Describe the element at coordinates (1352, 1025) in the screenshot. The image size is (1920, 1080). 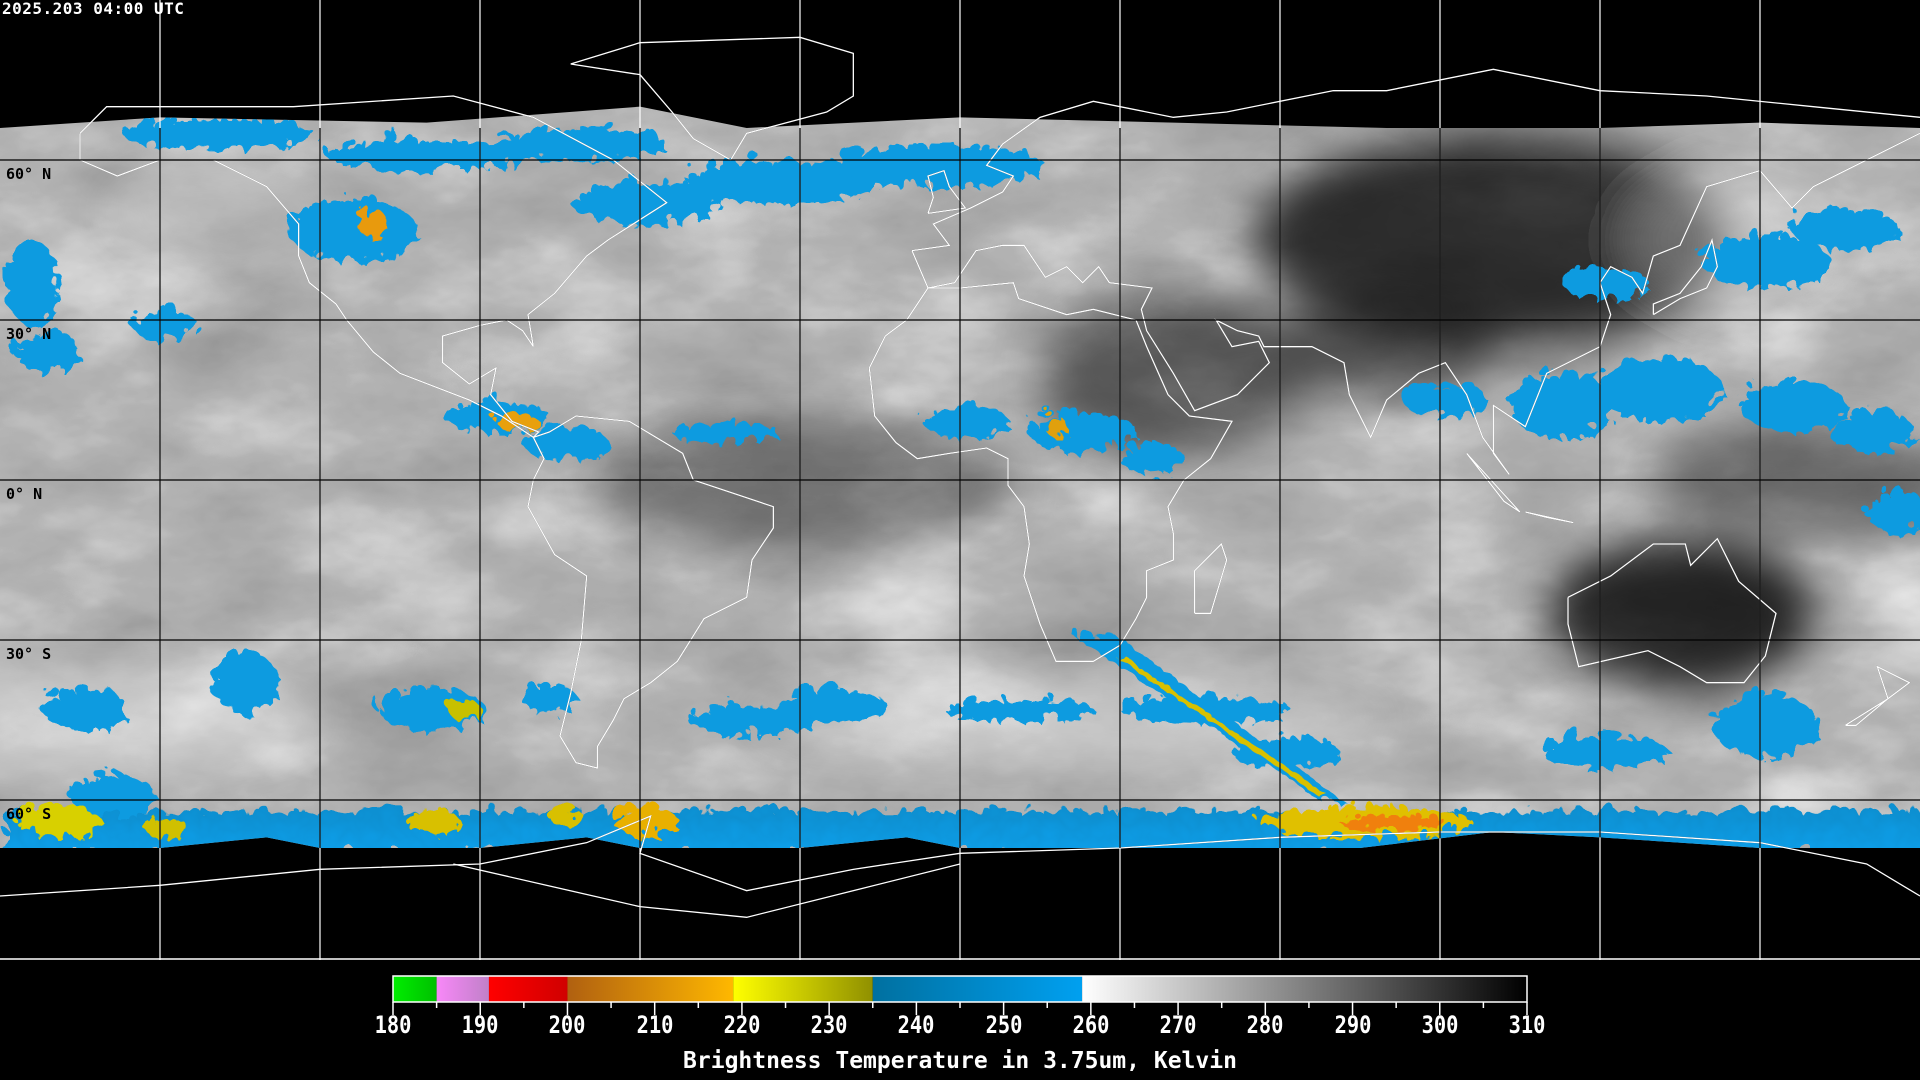
I see `colorbar-tick-label: 290` at that location.